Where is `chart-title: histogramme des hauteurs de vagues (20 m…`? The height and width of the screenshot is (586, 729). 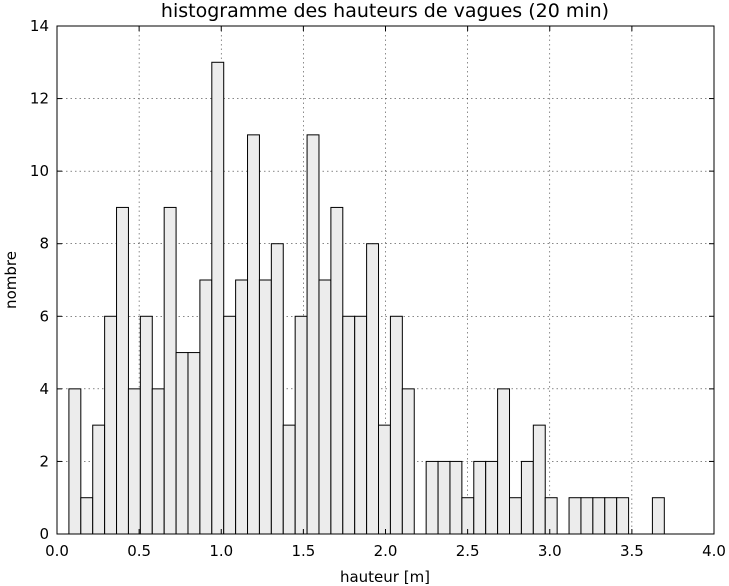
chart-title: histogramme des hauteurs de vagues (20 m… is located at coordinates (385, 11).